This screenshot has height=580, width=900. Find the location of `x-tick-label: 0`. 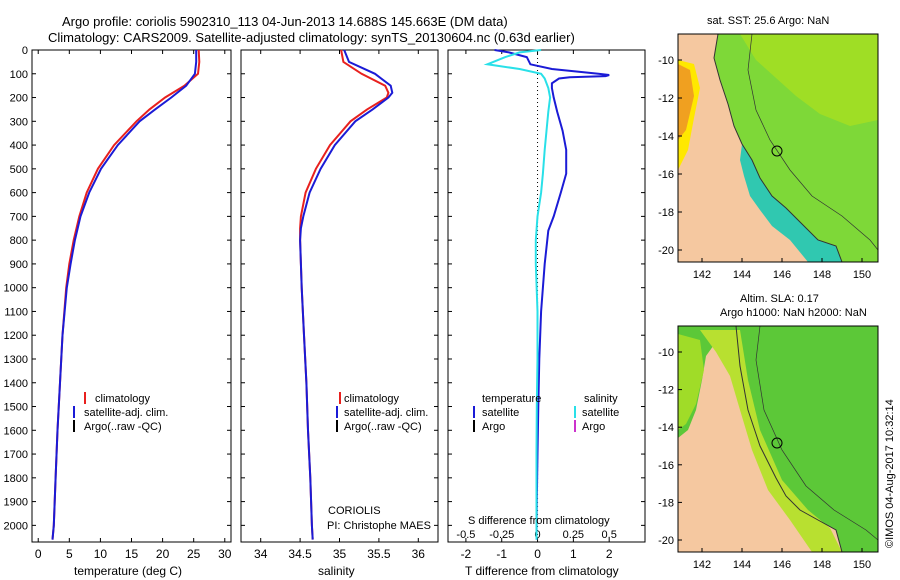

x-tick-label: 0 is located at coordinates (537, 554).